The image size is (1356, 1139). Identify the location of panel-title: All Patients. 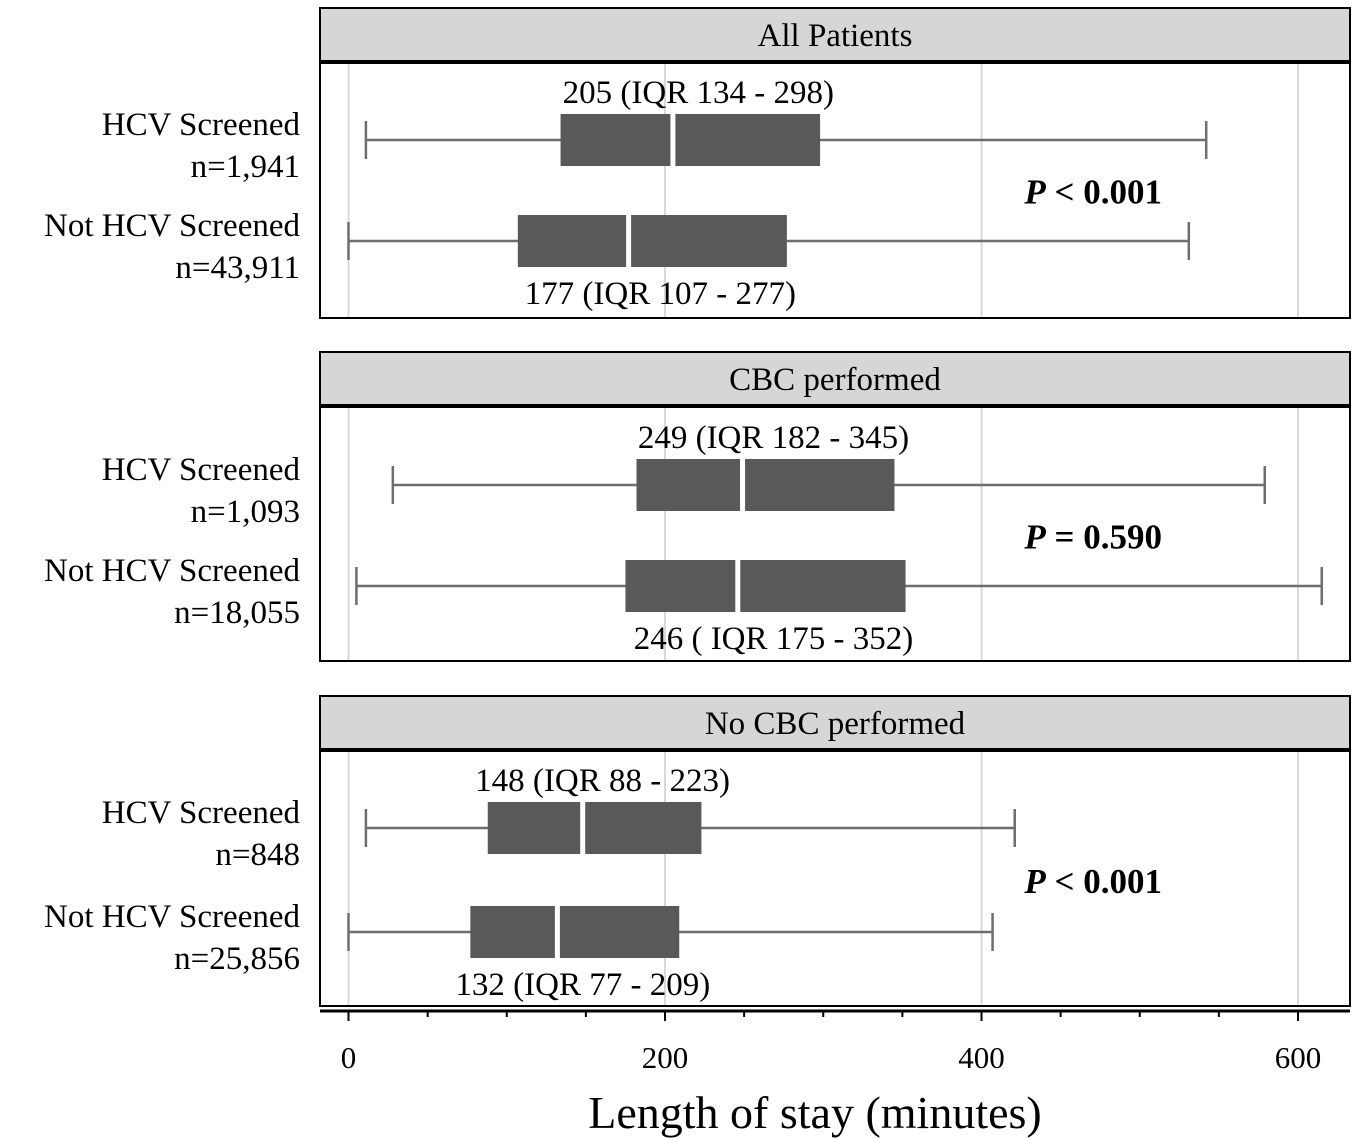
(835, 36).